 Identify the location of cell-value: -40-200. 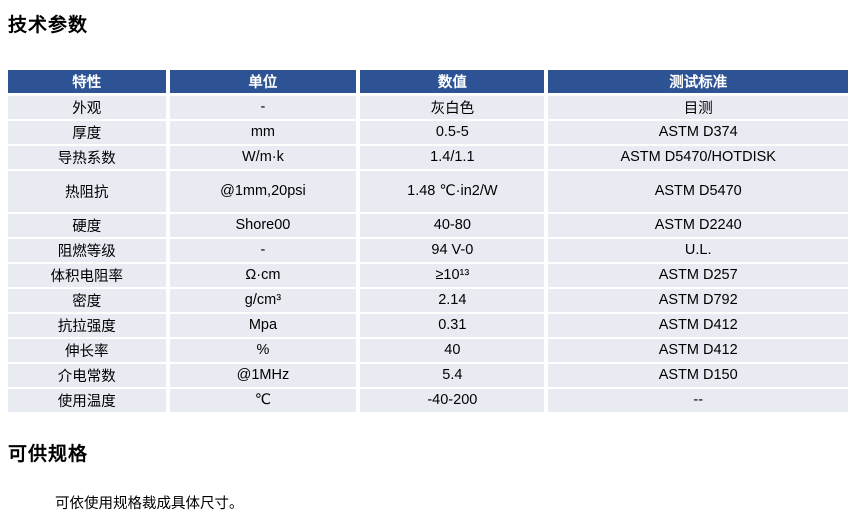
(453, 400).